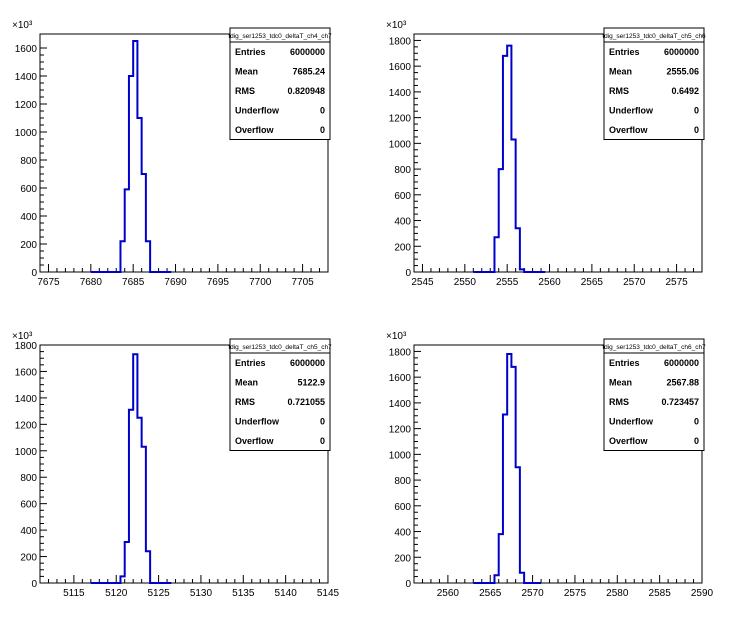  I want to click on y-tick-label: 200, so click(28, 245).